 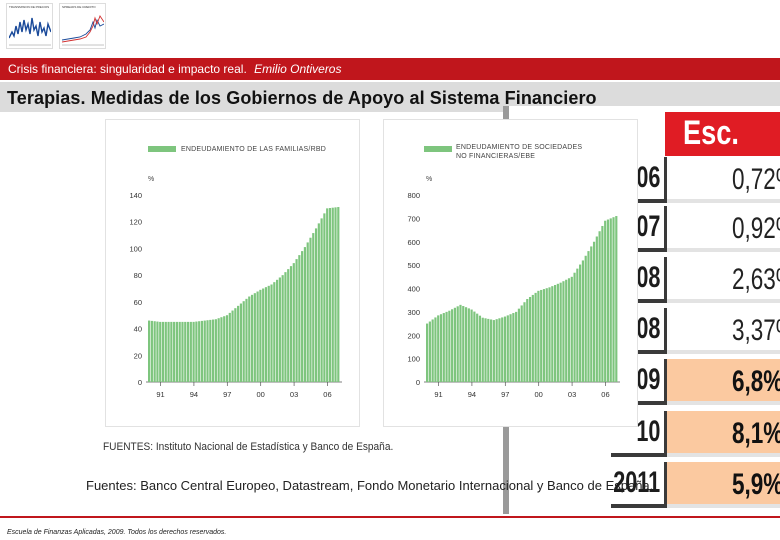 What do you see at coordinates (647, 226) in the screenshot?
I see `table-year: 07` at bounding box center [647, 226].